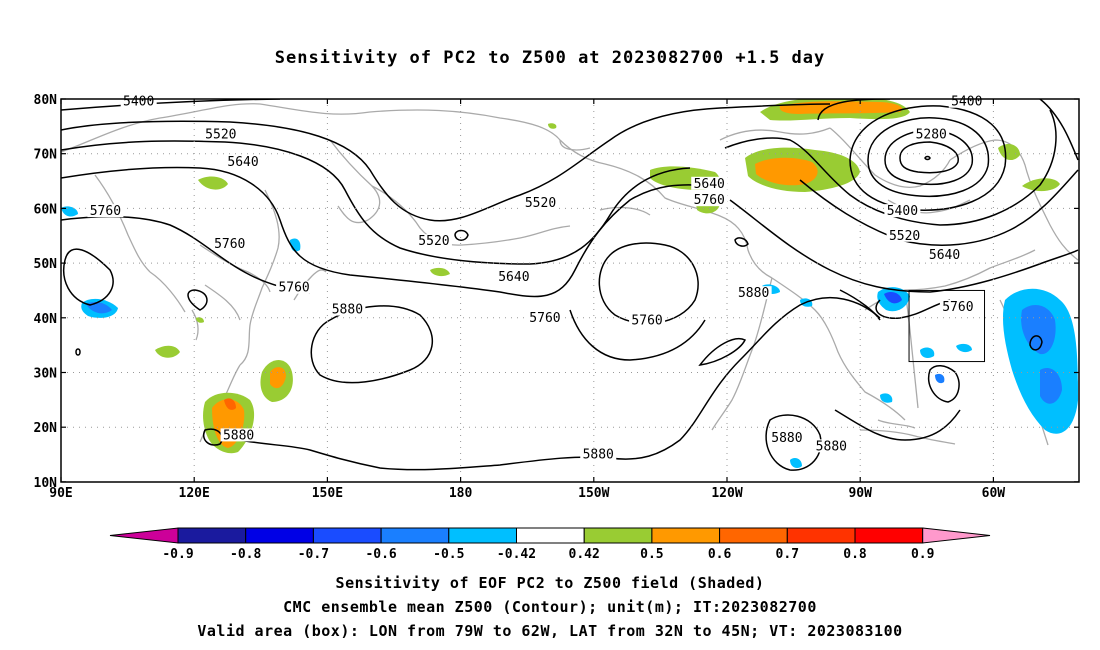  What do you see at coordinates (230, 404) in the screenshot?
I see `positive-peak-philippine-sea` at bounding box center [230, 404].